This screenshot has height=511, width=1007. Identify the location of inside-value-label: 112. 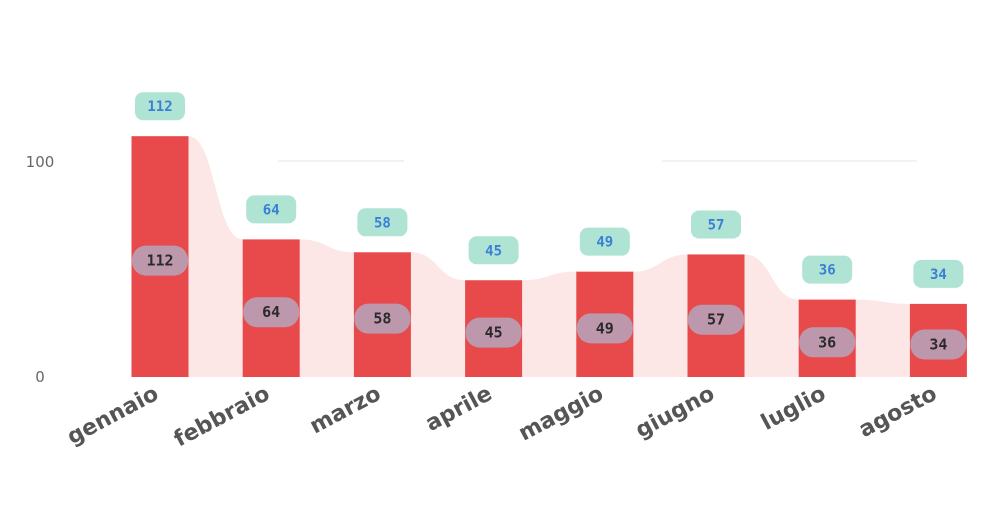
(159, 261).